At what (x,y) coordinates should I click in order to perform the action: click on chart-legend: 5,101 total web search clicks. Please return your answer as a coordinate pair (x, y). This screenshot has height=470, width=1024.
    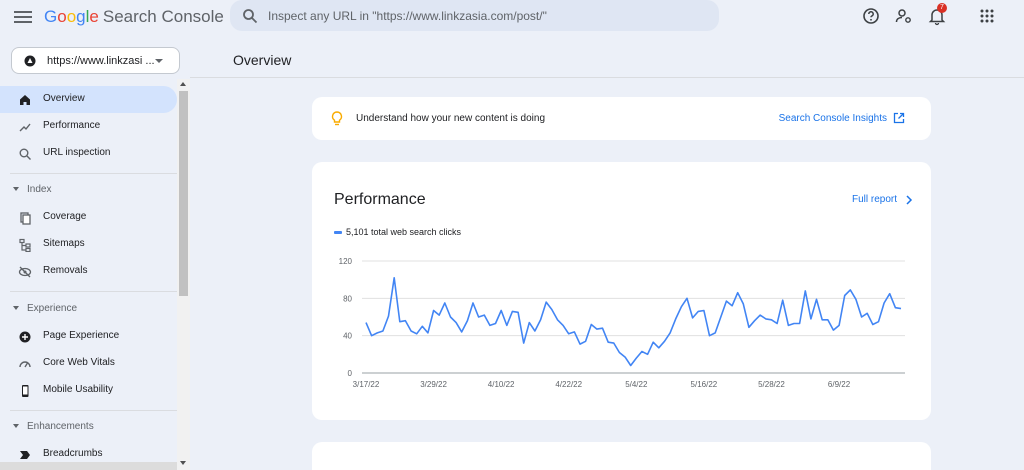
    Looking at the image, I should click on (397, 232).